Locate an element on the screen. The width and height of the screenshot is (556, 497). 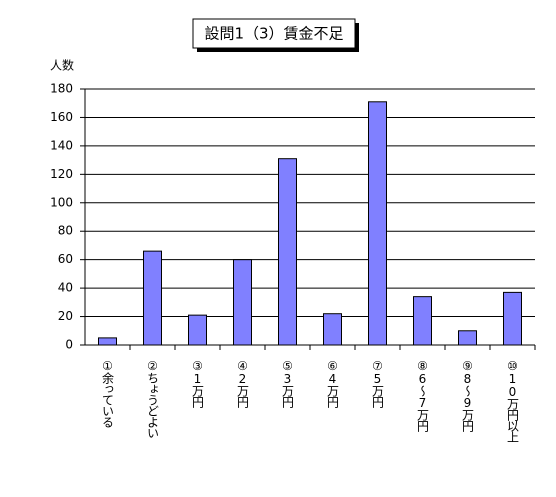
y-tick-label: 80 is located at coordinates (65, 231).